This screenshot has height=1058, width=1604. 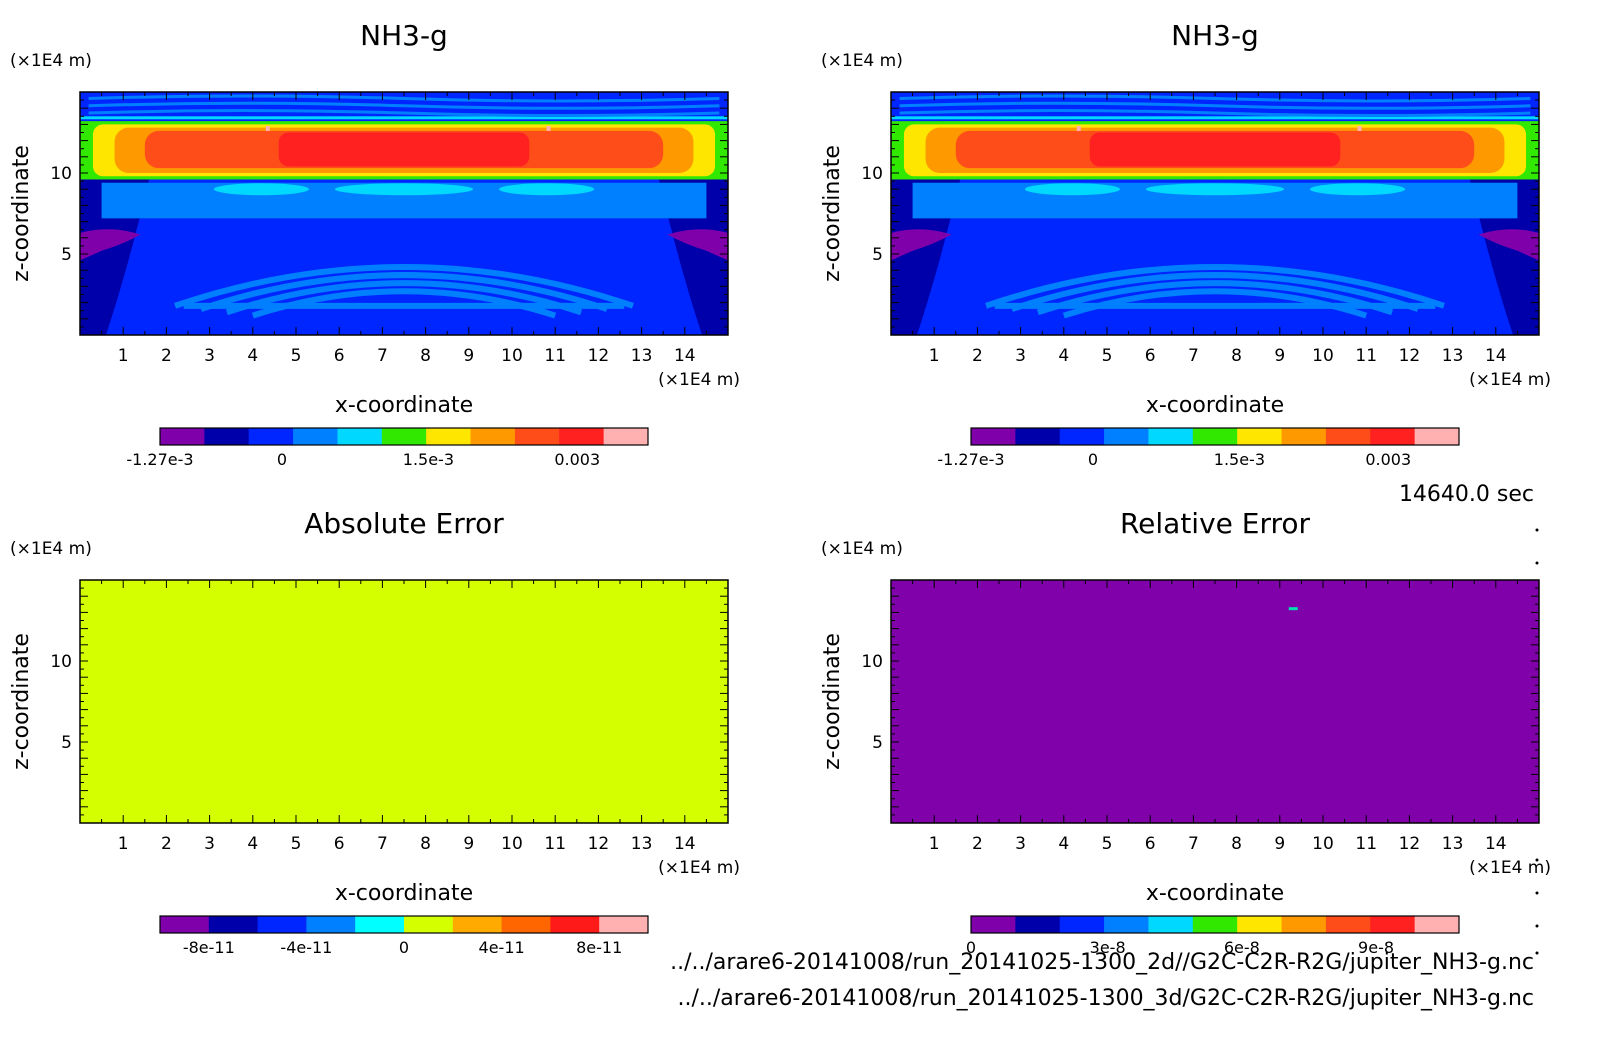 What do you see at coordinates (1215, 523) in the screenshot?
I see `chart-title: Relative Error` at bounding box center [1215, 523].